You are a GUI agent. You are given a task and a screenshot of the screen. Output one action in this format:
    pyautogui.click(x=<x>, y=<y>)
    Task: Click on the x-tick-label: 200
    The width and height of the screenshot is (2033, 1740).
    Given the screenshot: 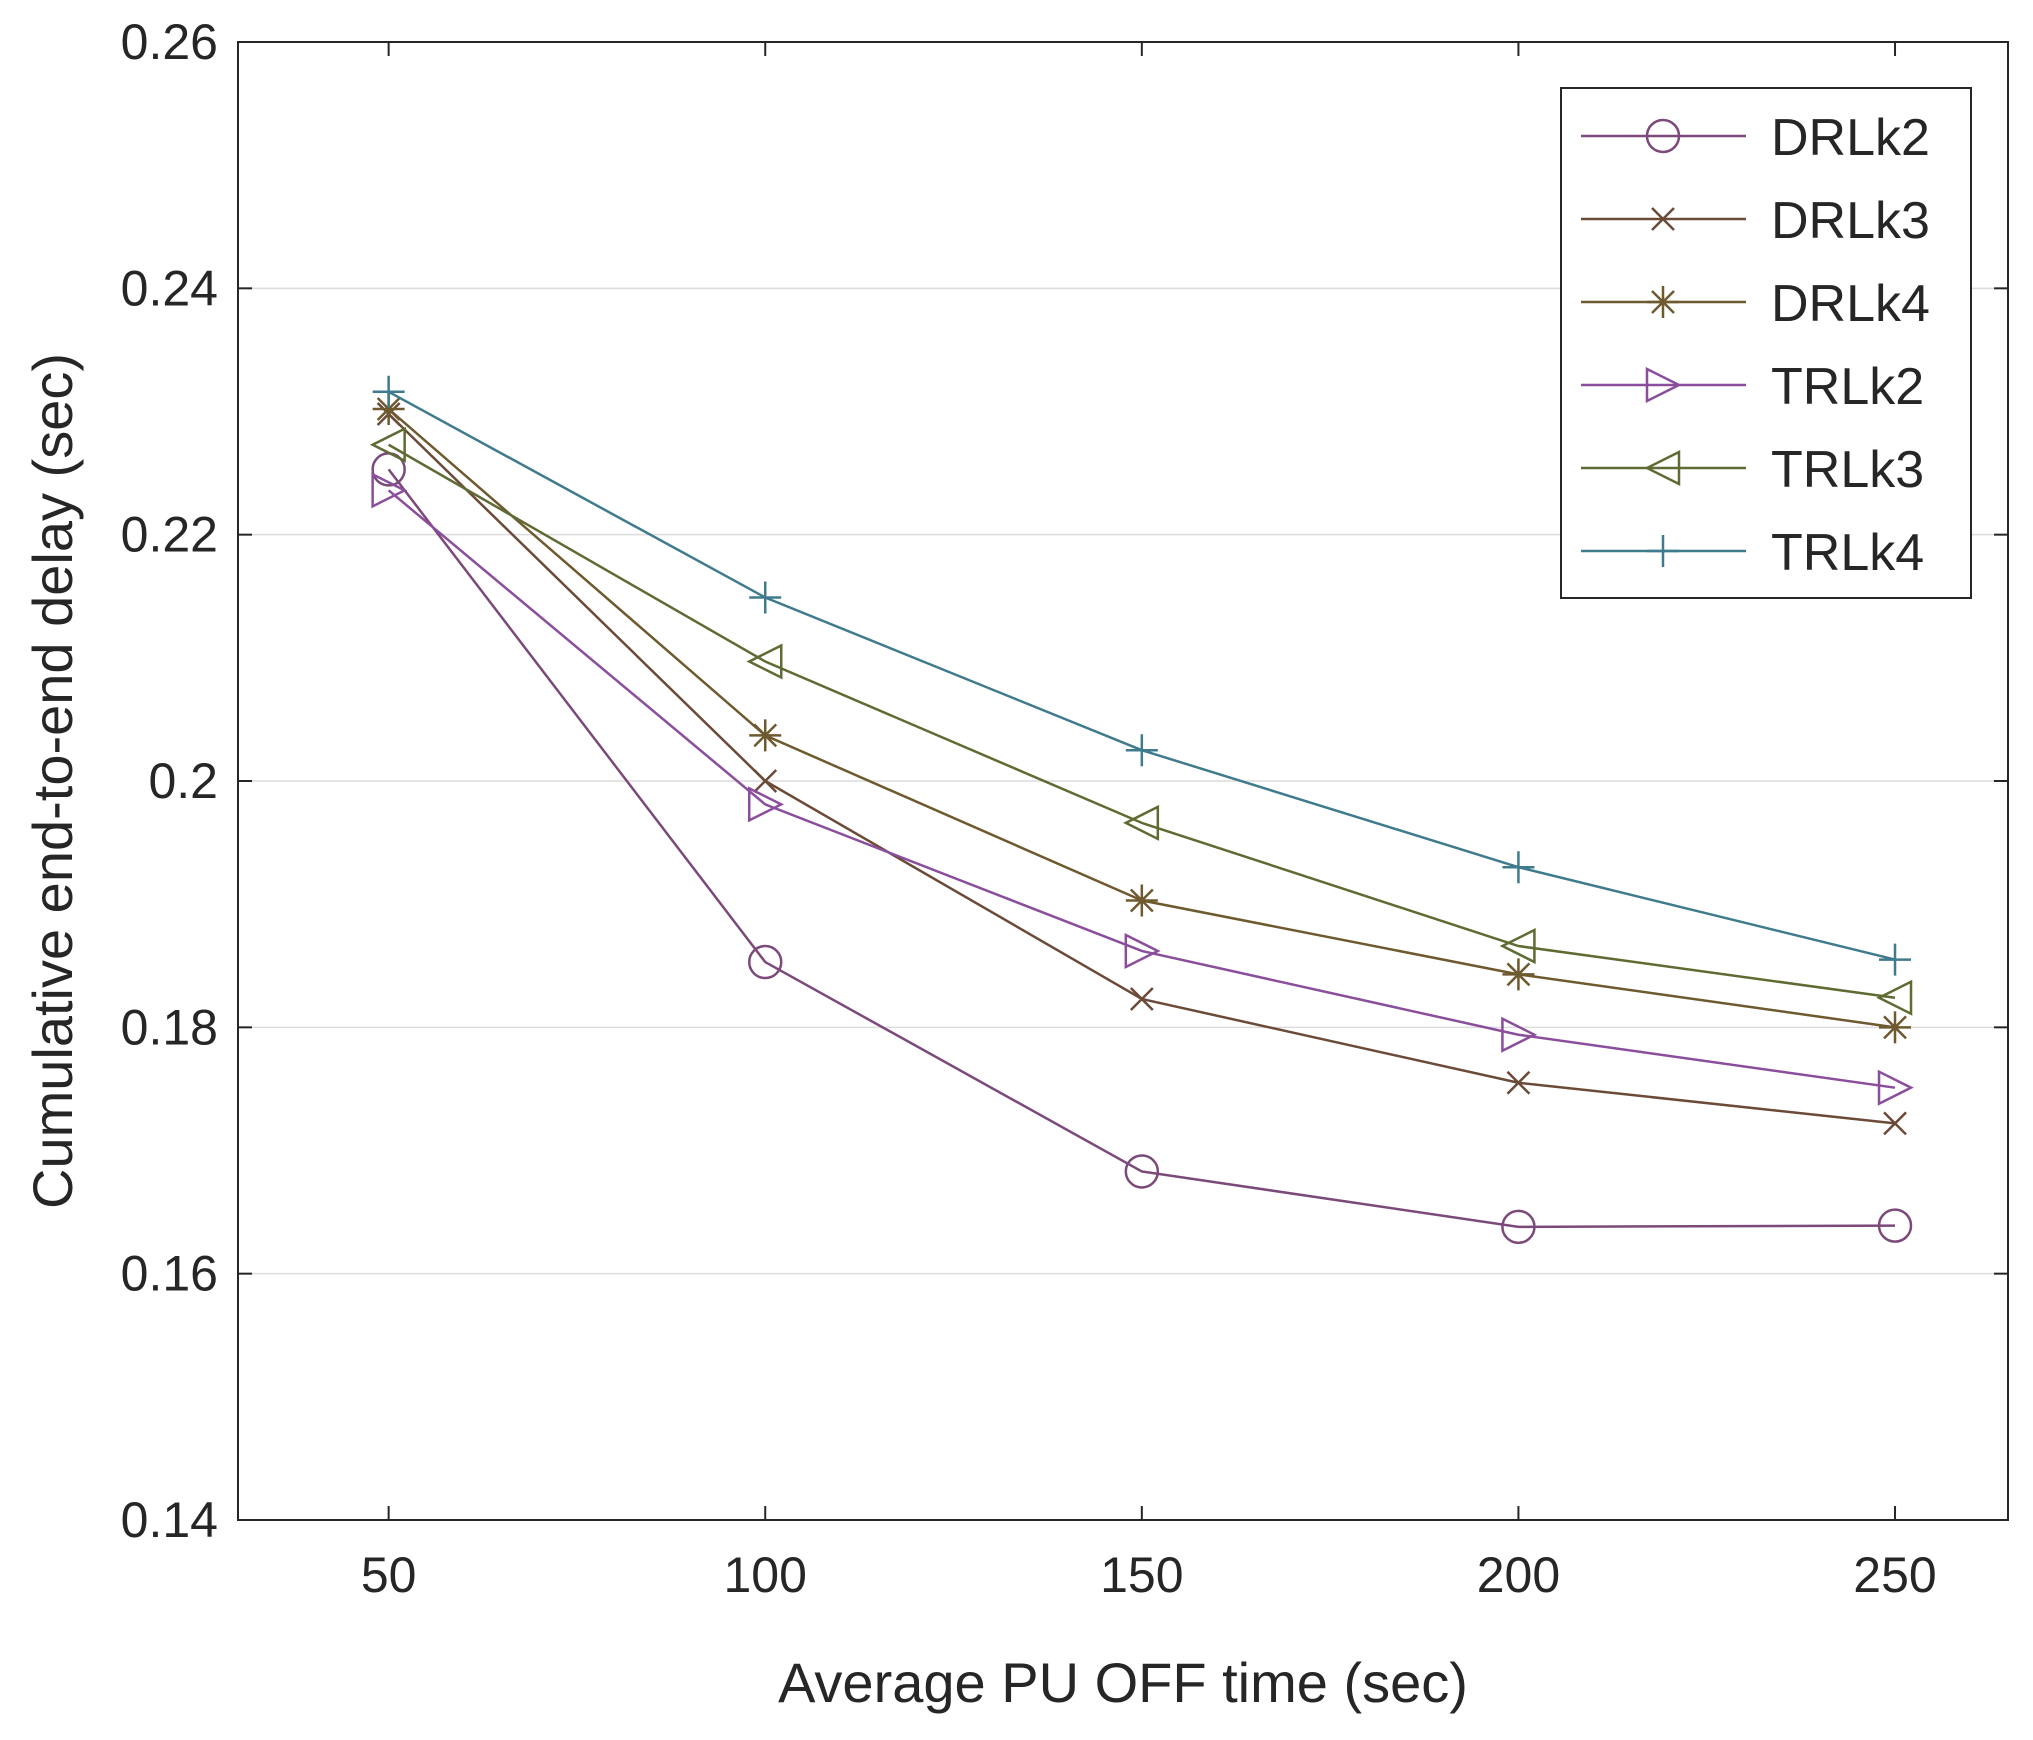 What is the action you would take?
    pyautogui.click(x=1518, y=1575)
    